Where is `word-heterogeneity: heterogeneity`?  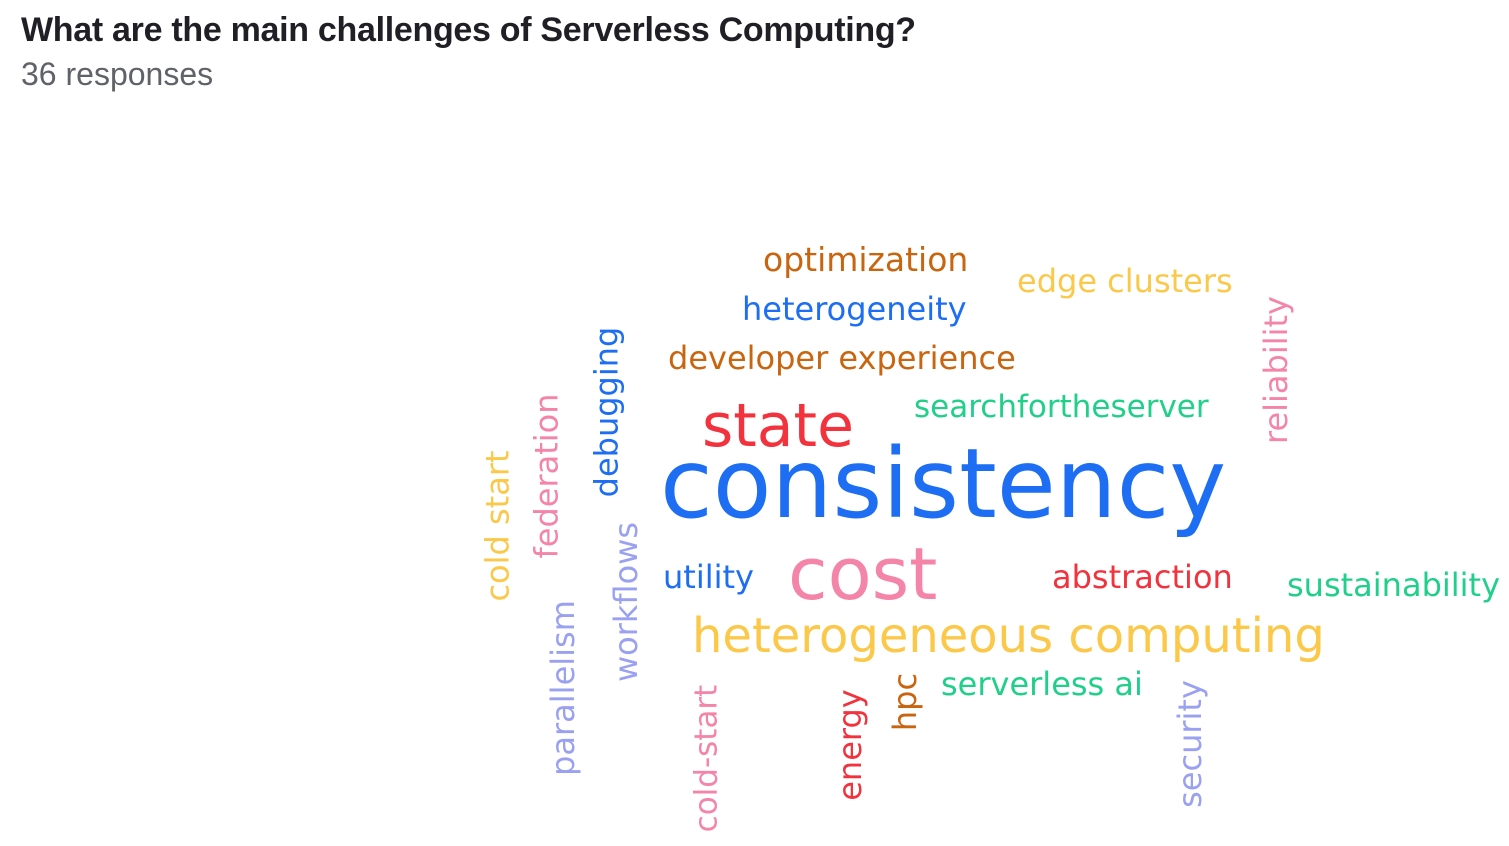
word-heterogeneity: heterogeneity is located at coordinates (854, 309).